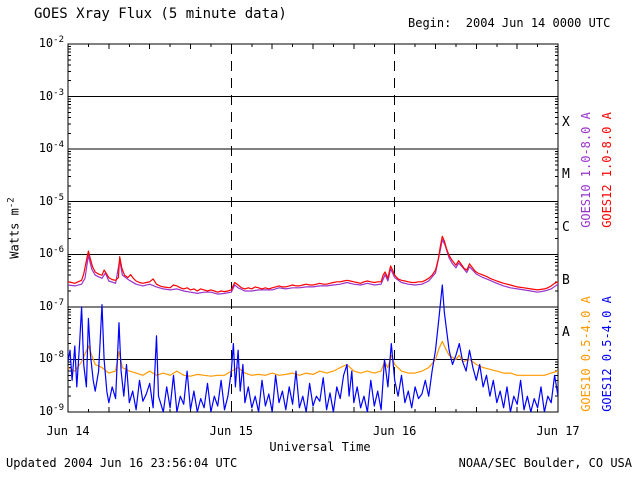 The image size is (640, 480). What do you see at coordinates (566, 175) in the screenshot?
I see `flare-class-letter: M` at bounding box center [566, 175].